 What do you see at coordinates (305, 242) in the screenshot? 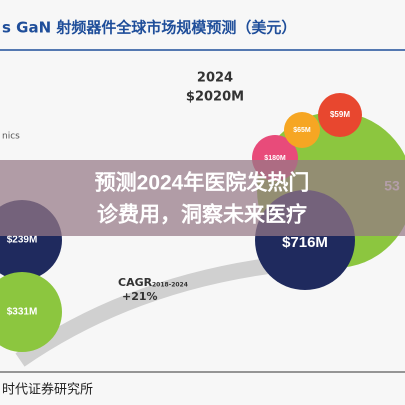
I see `bubble-label: $716M` at bounding box center [305, 242].